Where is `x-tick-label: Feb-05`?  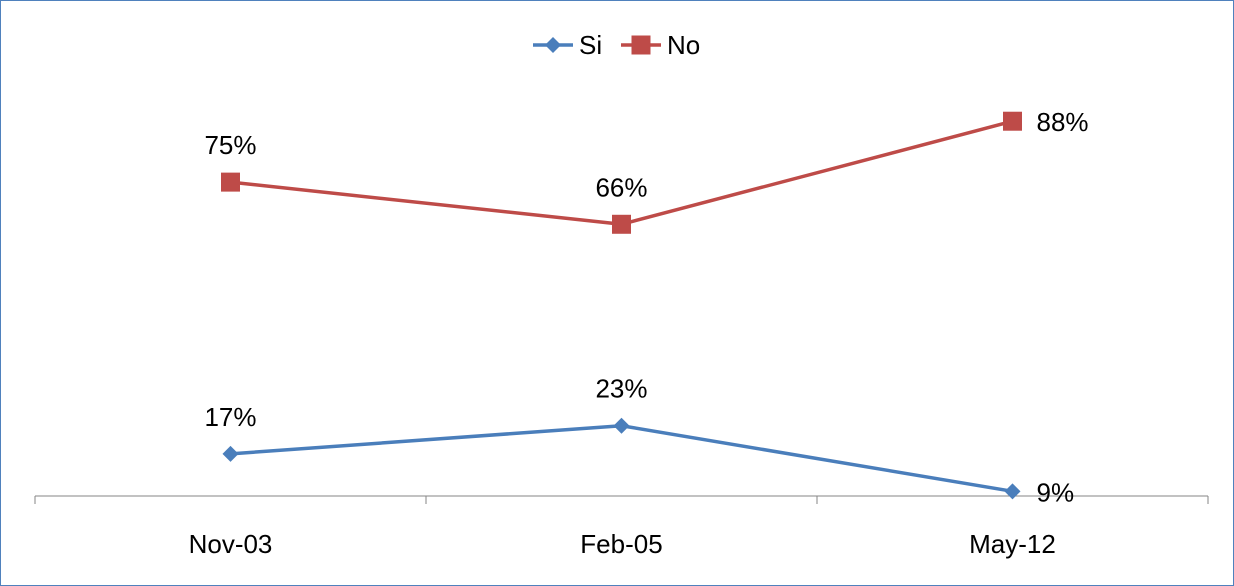
x-tick-label: Feb-05 is located at coordinates (621, 544).